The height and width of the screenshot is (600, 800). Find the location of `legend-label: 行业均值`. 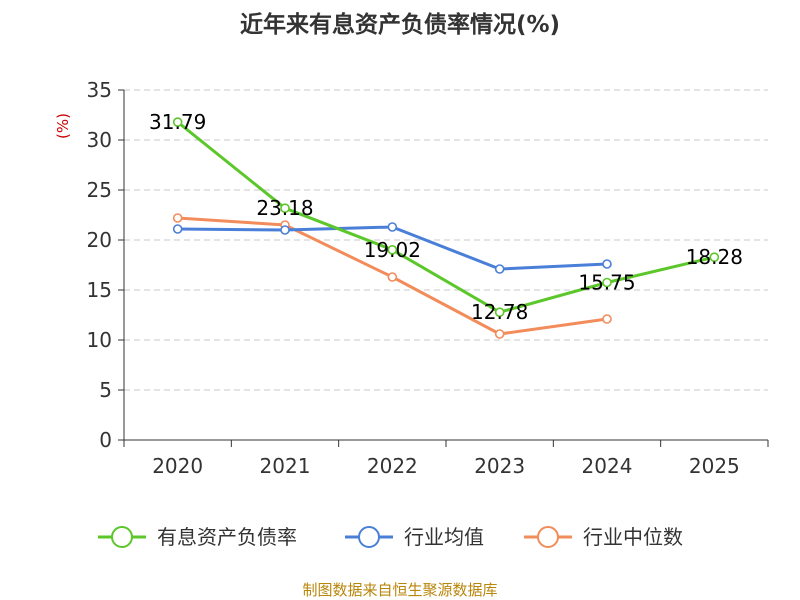

legend-label: 行业均值 is located at coordinates (444, 537).